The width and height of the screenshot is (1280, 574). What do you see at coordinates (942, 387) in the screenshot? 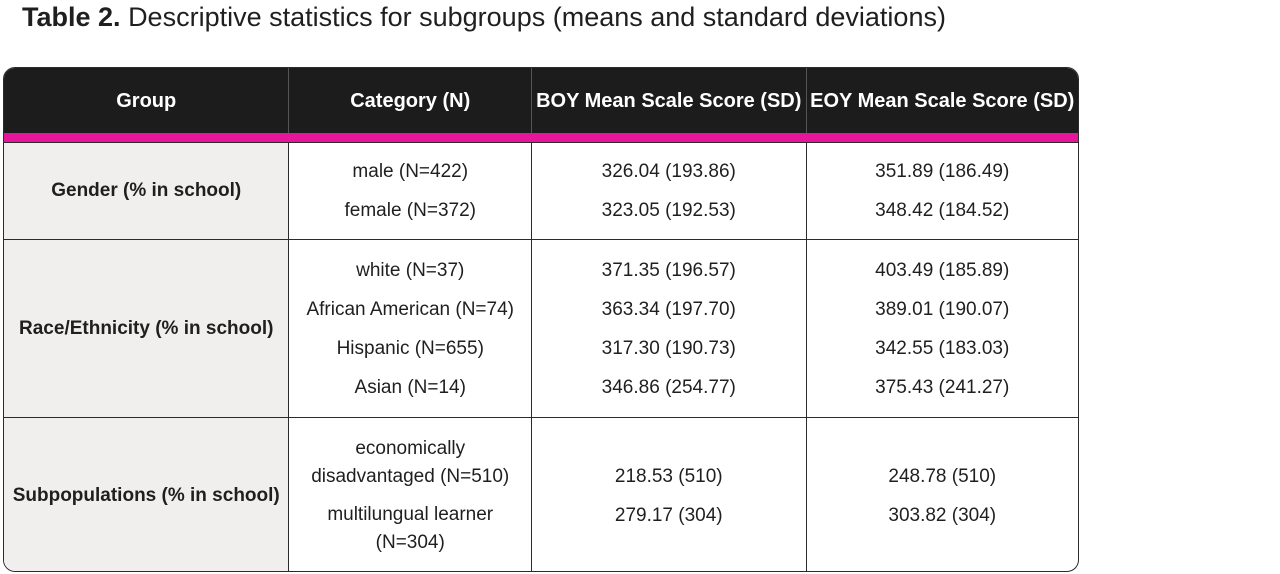
I see `eoy-value: 375.43 (241.27)` at bounding box center [942, 387].